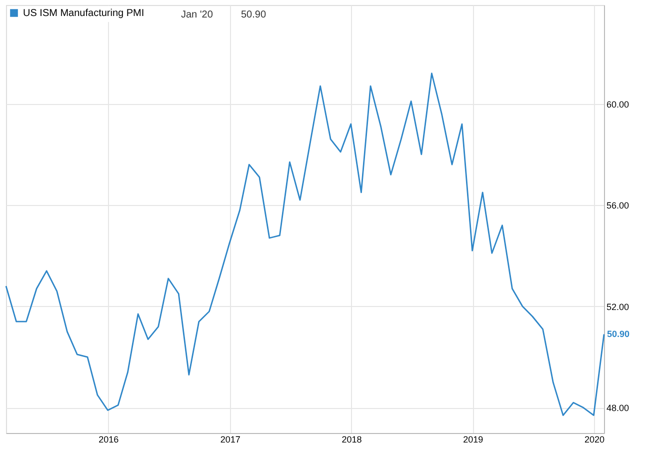 This screenshot has height=465, width=648. Describe the element at coordinates (253, 15) in the screenshot. I see `annotation: 50.90` at that location.